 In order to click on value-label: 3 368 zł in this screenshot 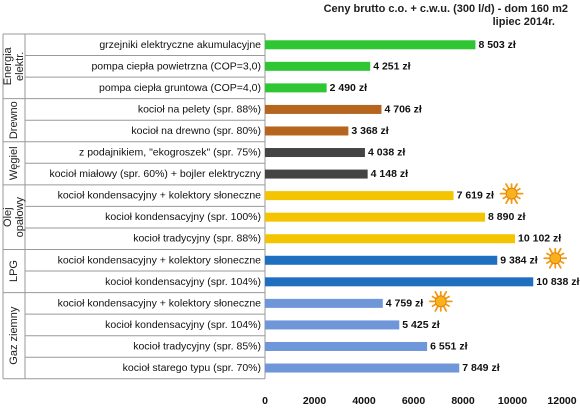, I will do `click(369, 131)`.